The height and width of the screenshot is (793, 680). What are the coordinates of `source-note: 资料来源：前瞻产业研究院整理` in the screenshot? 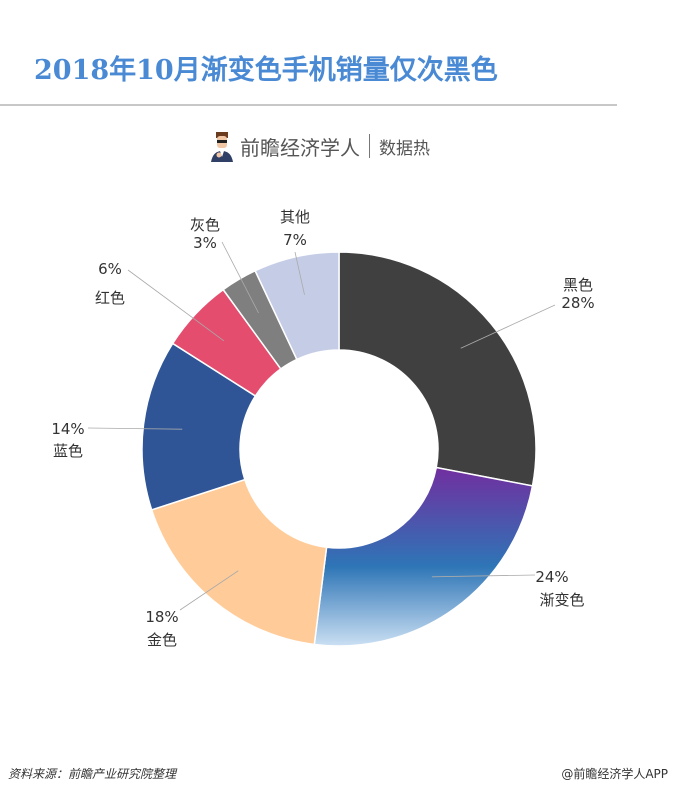 It's located at (92, 774).